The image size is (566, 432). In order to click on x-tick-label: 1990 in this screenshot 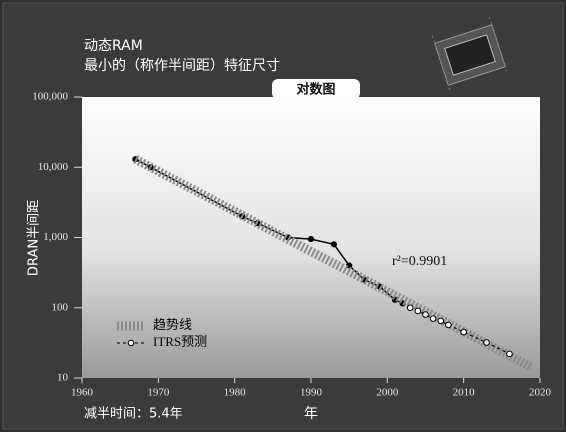, I will do `click(311, 393)`.